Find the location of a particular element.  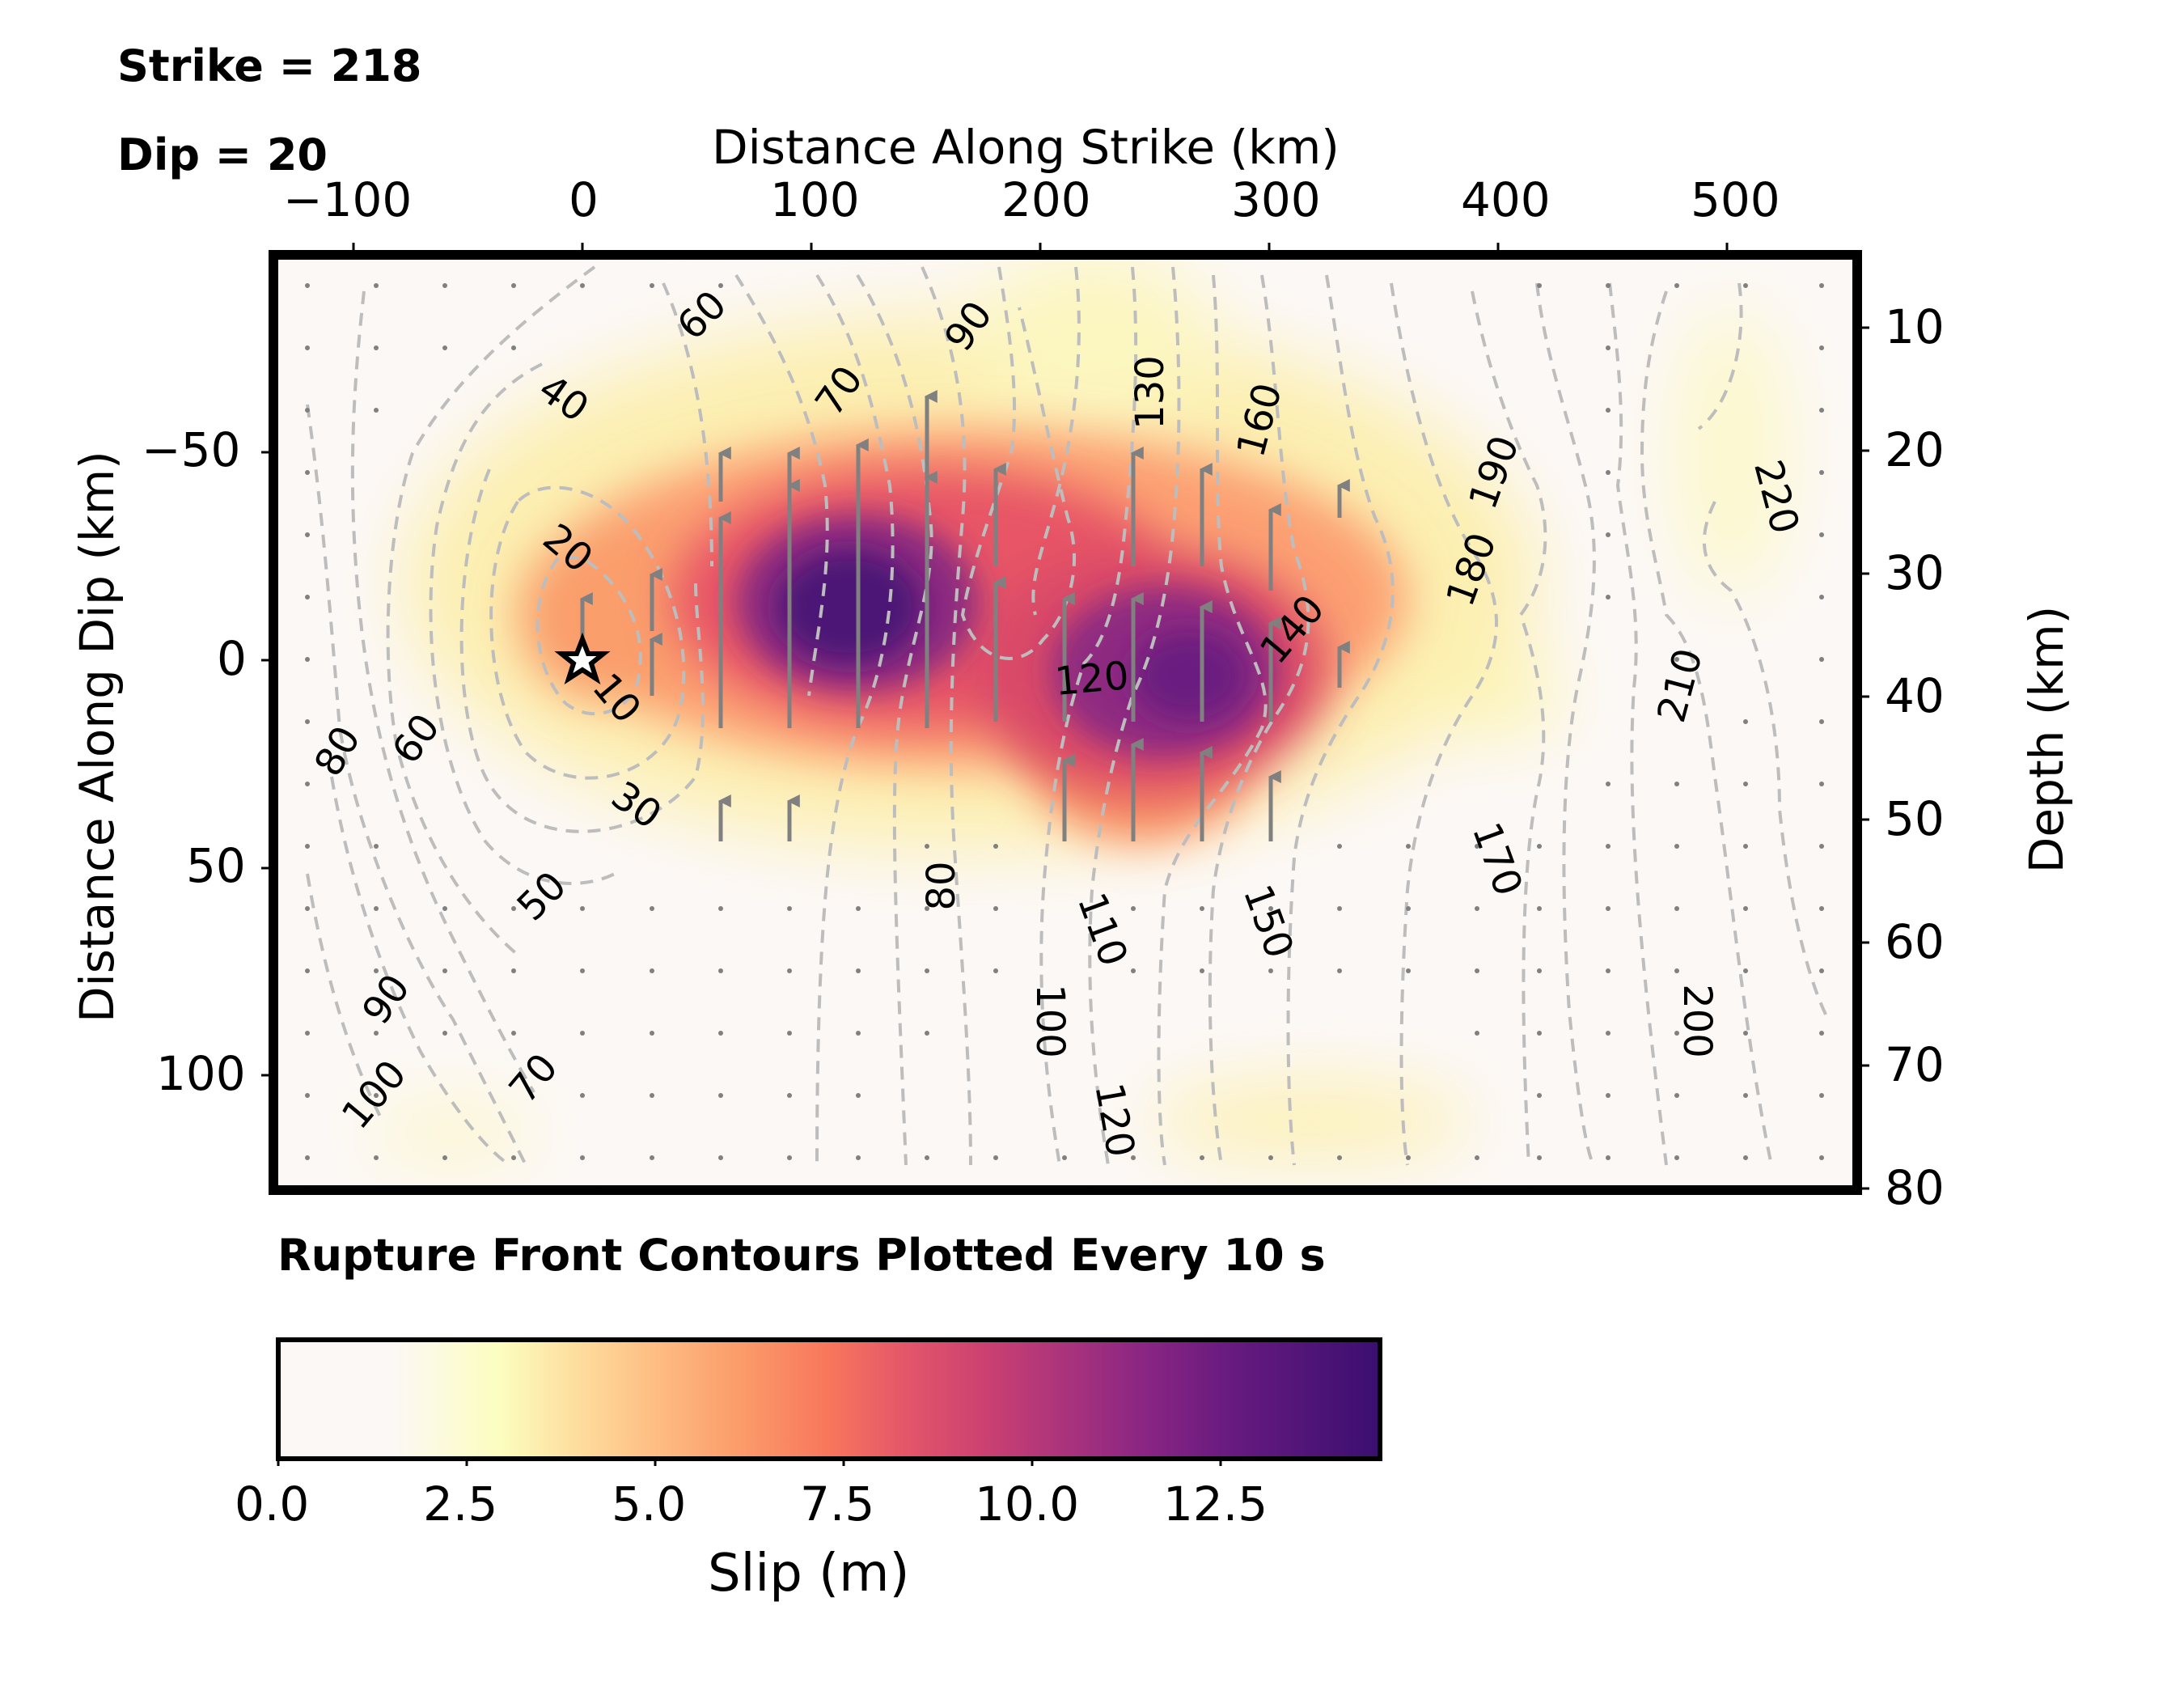

depth-ticks is located at coordinates (1865, 758).